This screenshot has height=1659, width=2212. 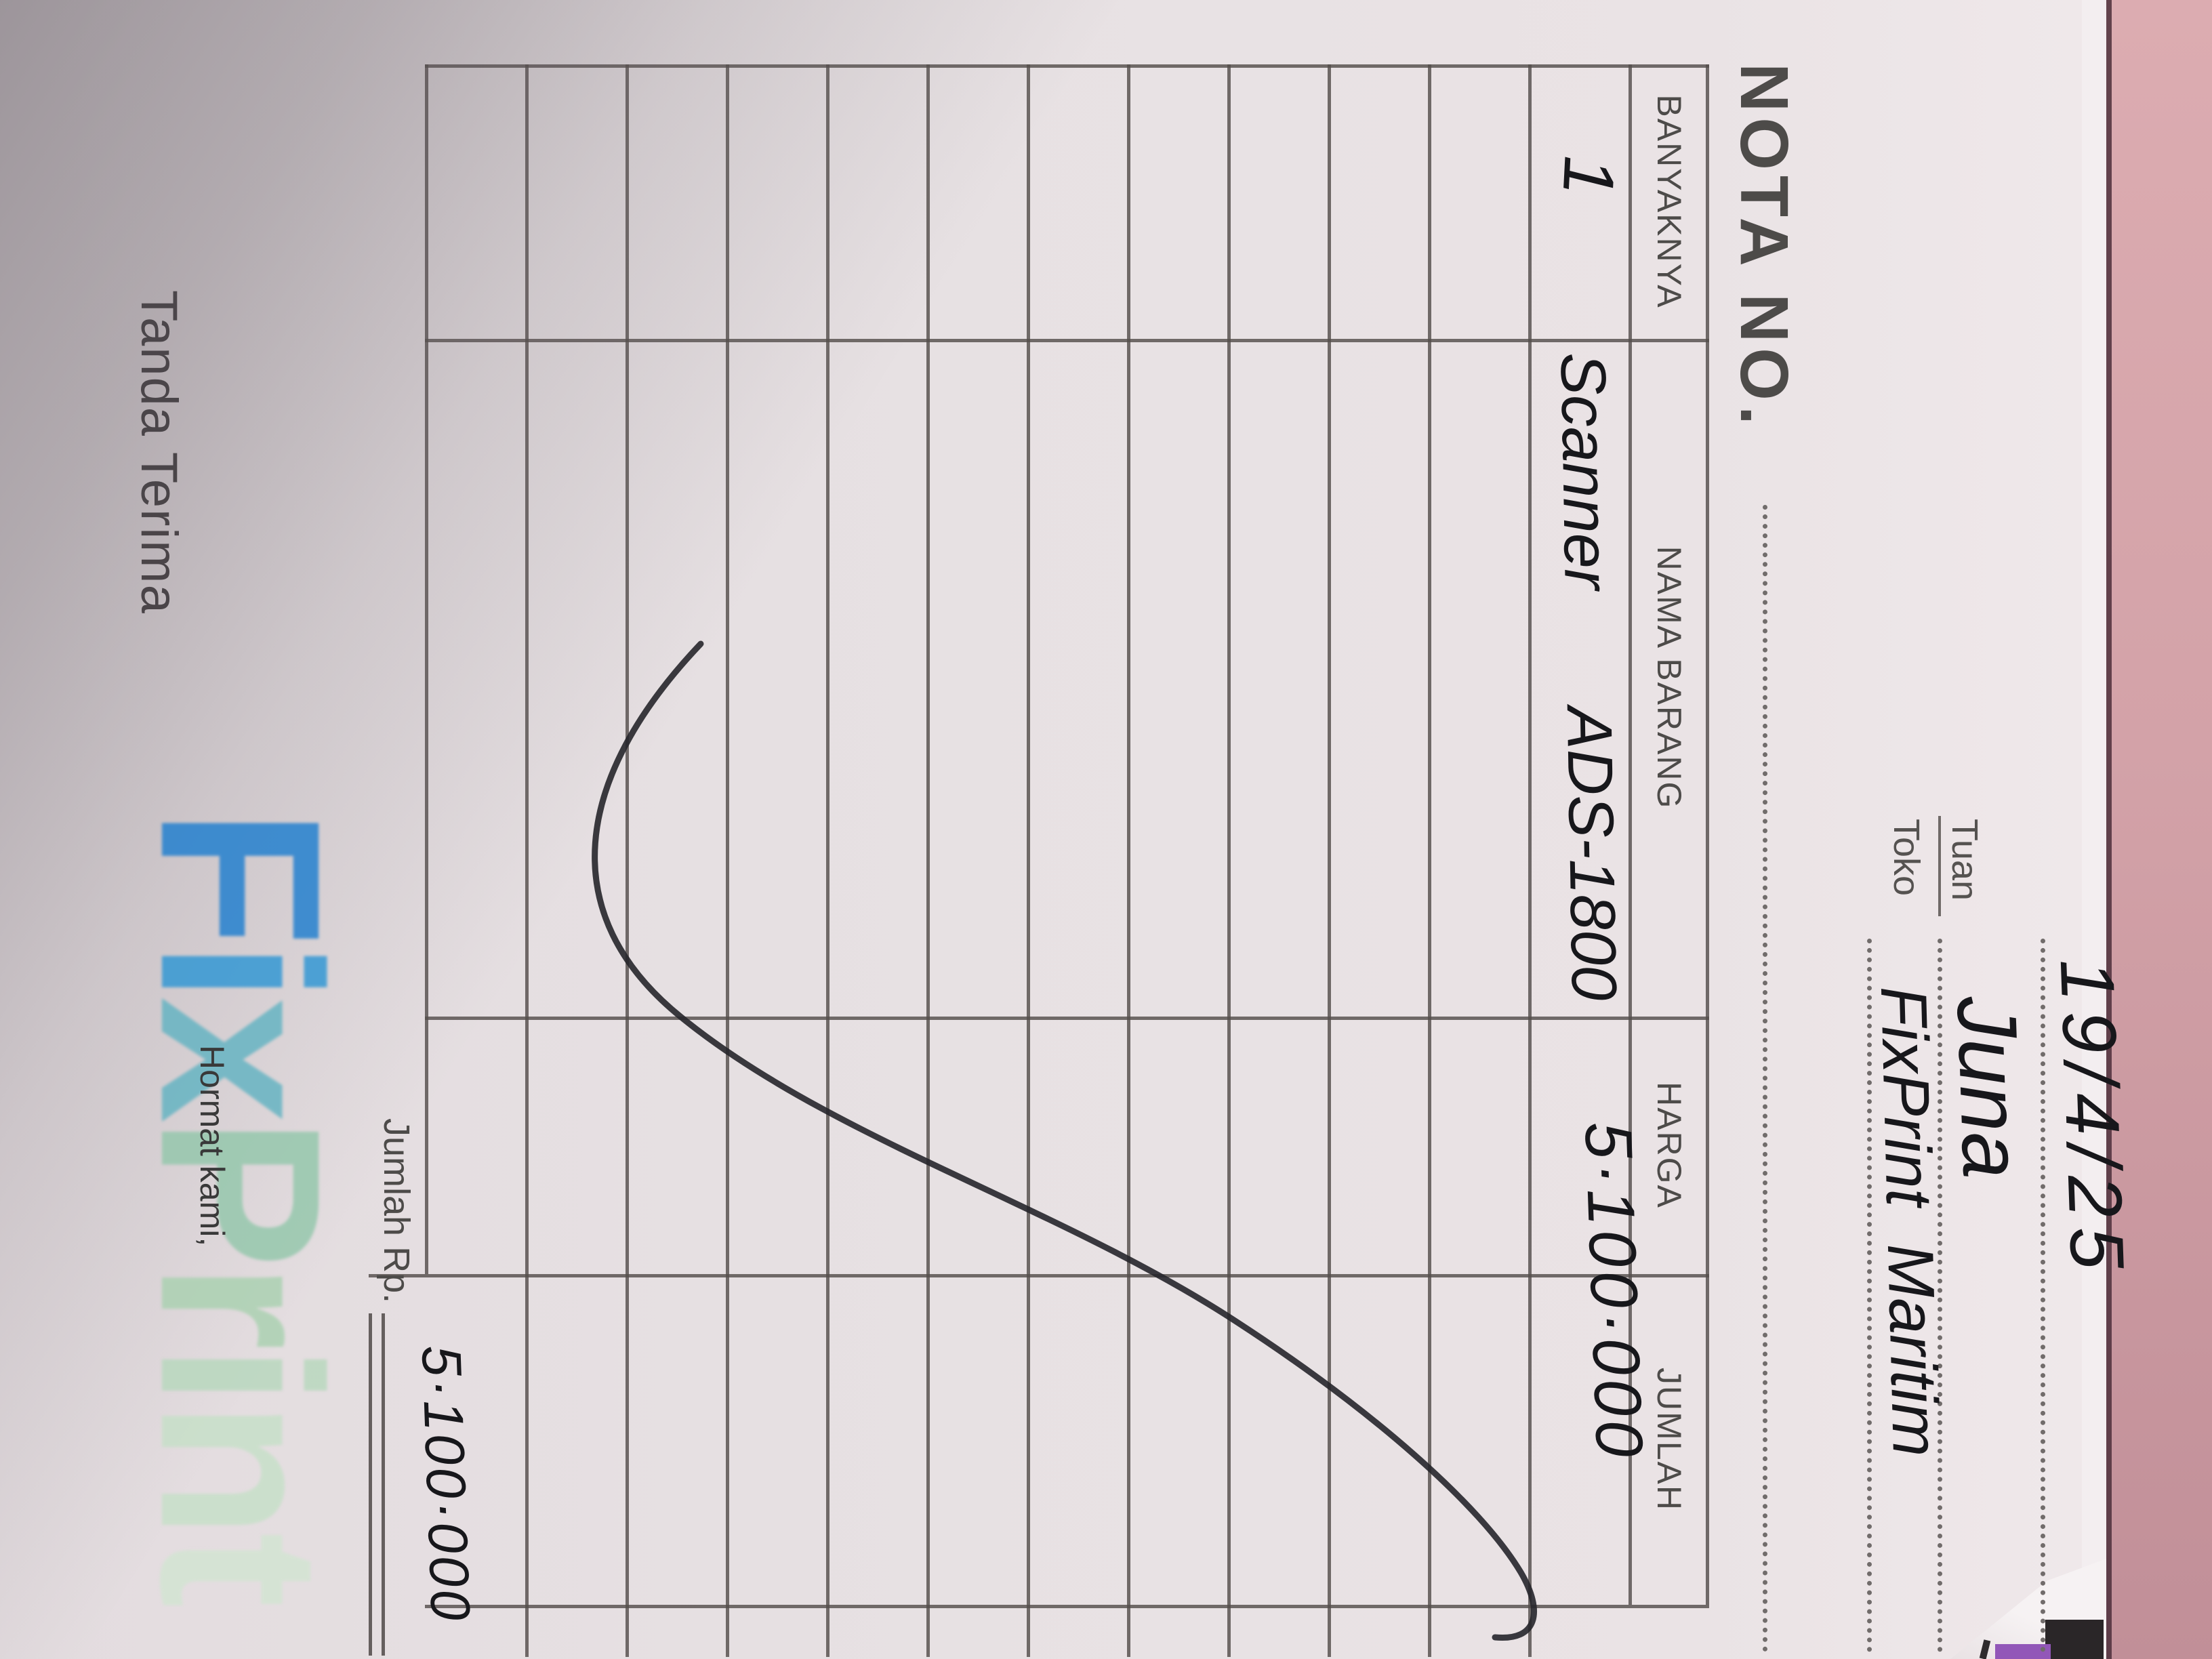 I want to click on row1-jumlah: 5·100·000, so click(x=1614, y=1291).